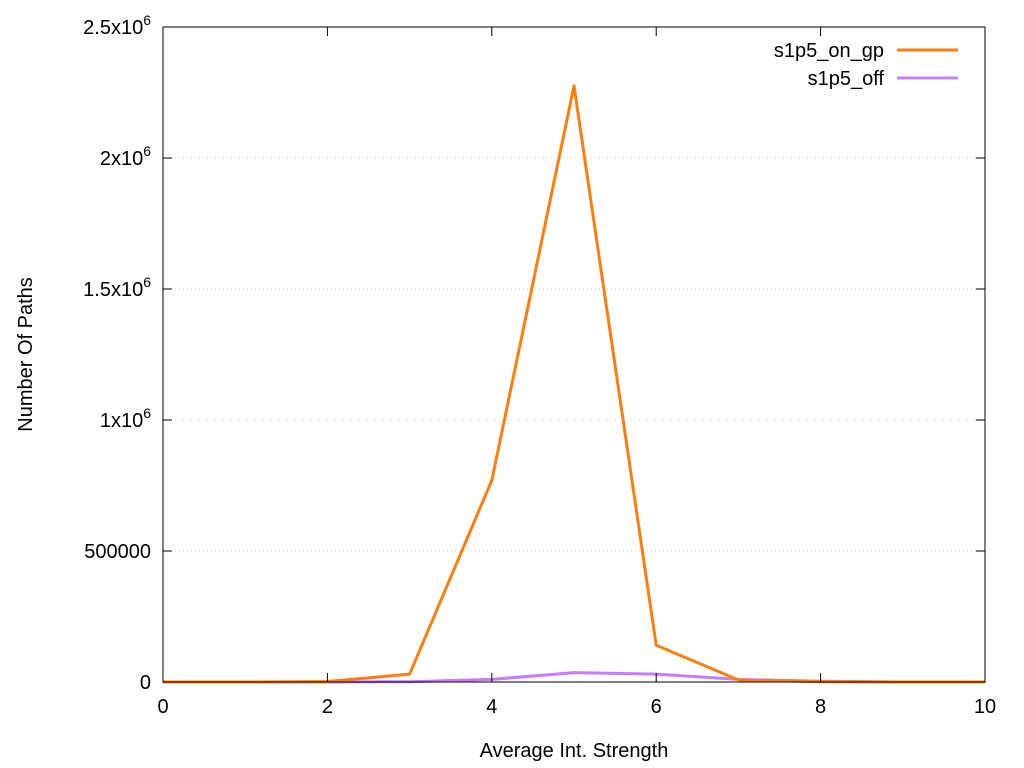 The width and height of the screenshot is (1024, 768). What do you see at coordinates (162, 707) in the screenshot?
I see `x-tick-label: 0` at bounding box center [162, 707].